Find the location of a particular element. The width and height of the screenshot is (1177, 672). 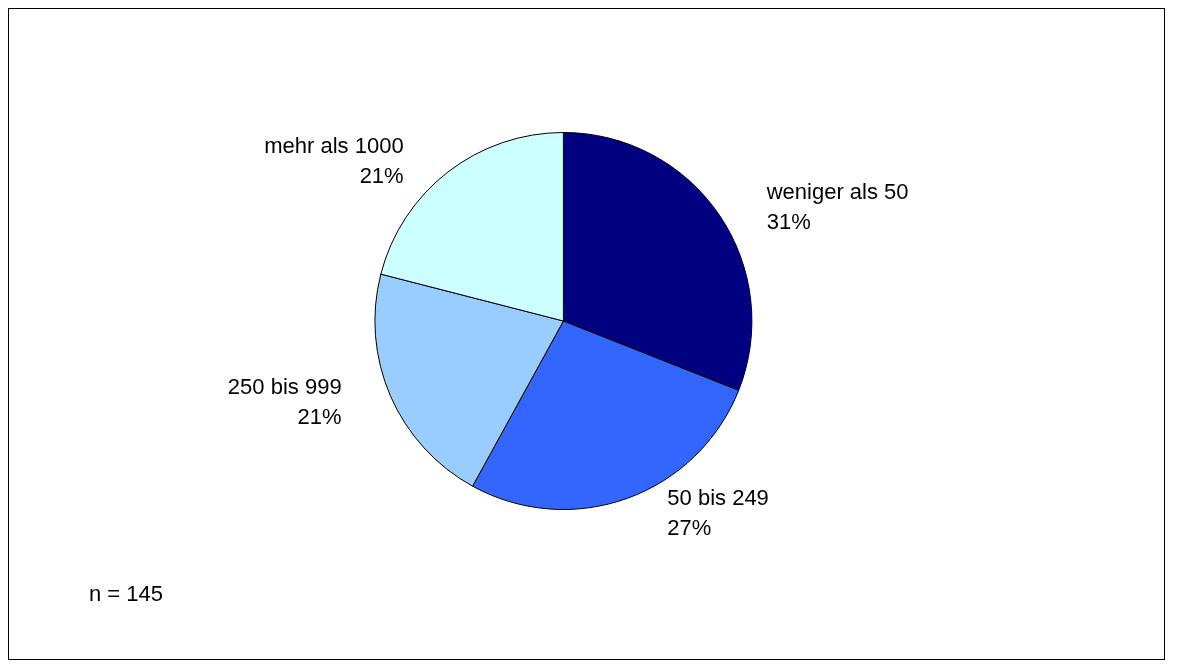

slice-label: mehr als 1000 is located at coordinates (334, 145).